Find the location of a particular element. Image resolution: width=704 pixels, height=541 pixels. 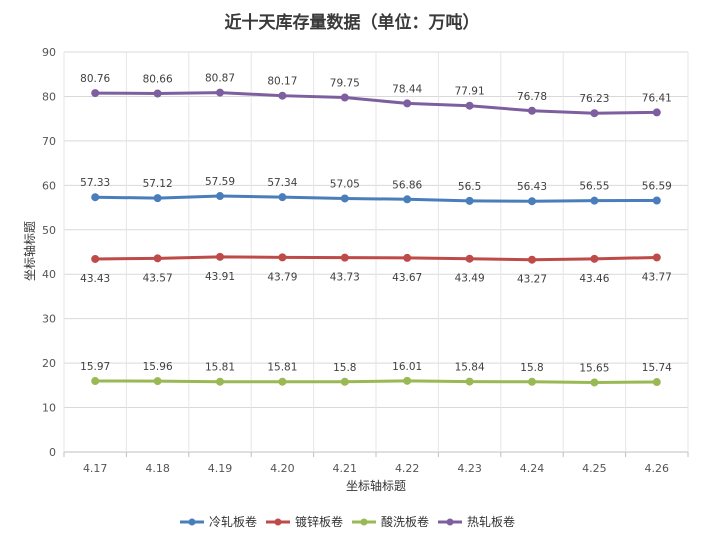

data-label: 43.49 is located at coordinates (470, 279).